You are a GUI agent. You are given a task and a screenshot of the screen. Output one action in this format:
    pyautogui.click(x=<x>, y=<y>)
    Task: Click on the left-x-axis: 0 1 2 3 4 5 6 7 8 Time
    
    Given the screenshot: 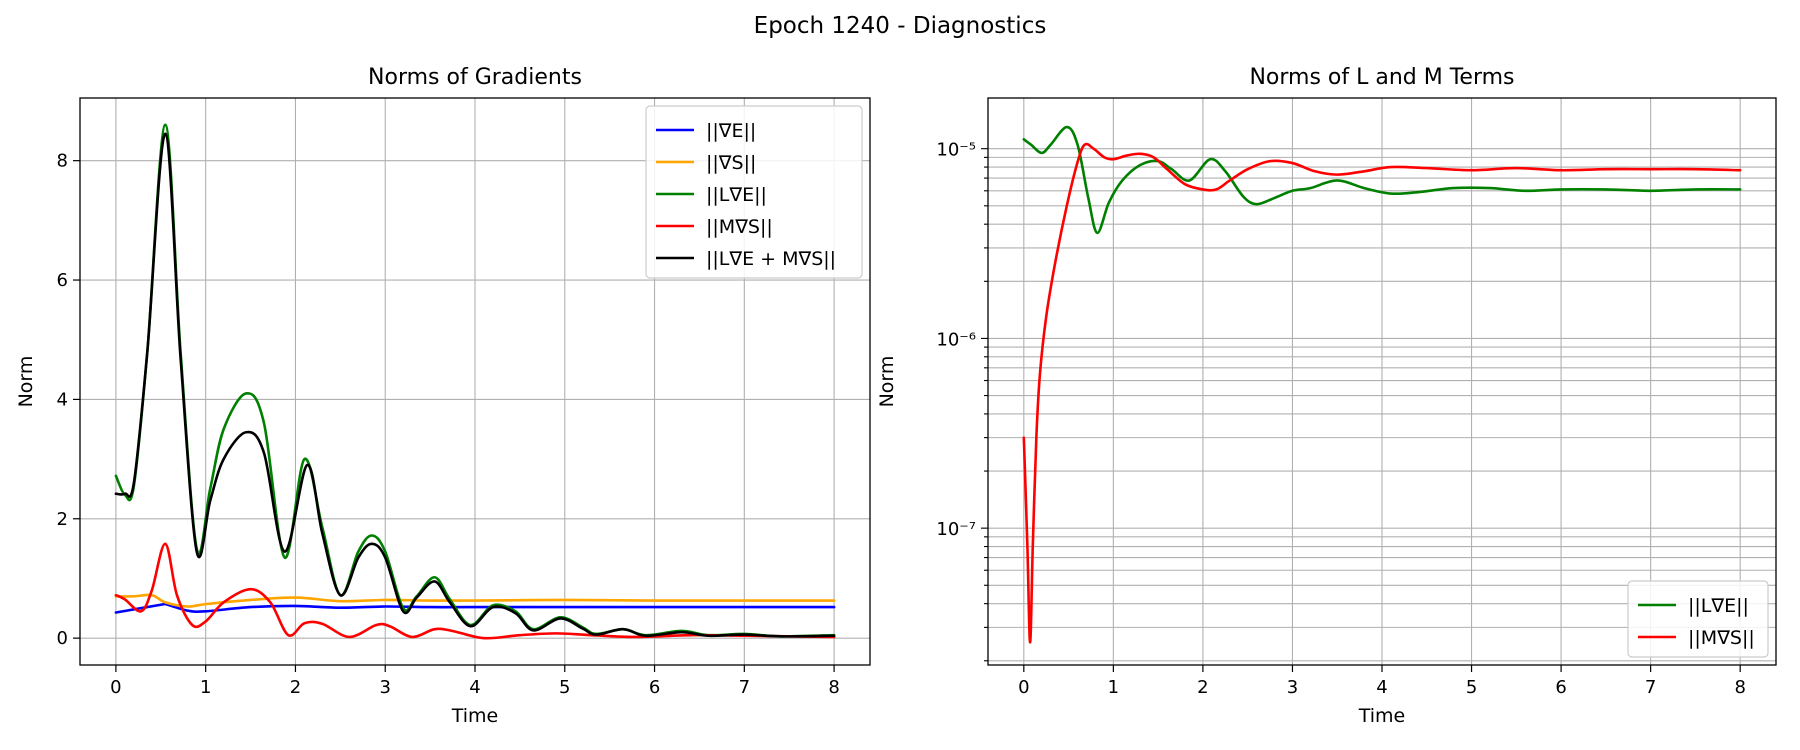 What is the action you would take?
    pyautogui.click(x=475, y=696)
    